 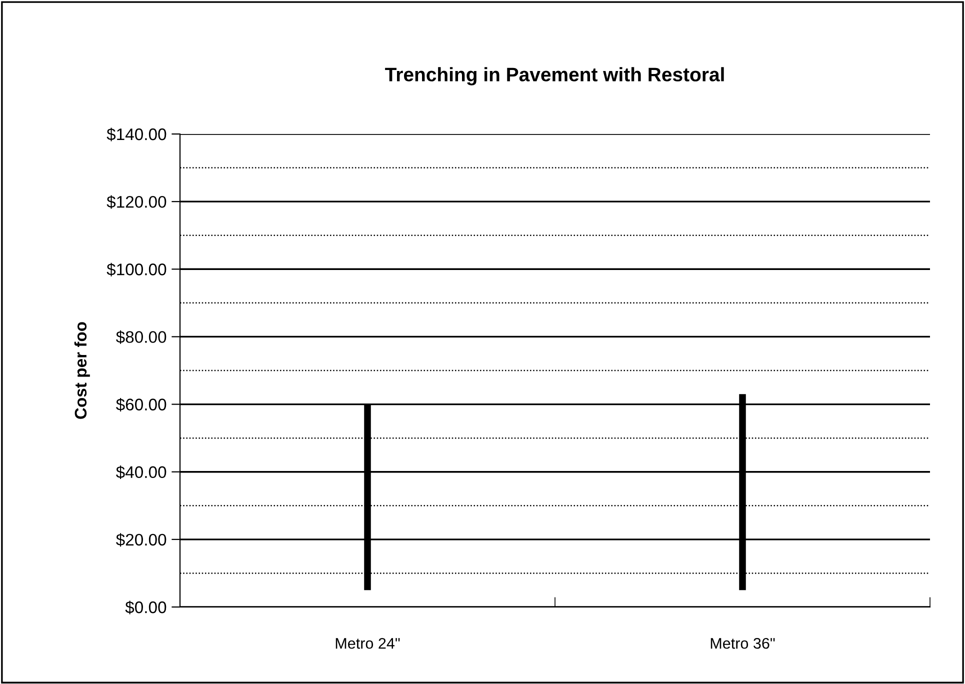 What do you see at coordinates (141, 337) in the screenshot?
I see `y-tick-label: $80.00` at bounding box center [141, 337].